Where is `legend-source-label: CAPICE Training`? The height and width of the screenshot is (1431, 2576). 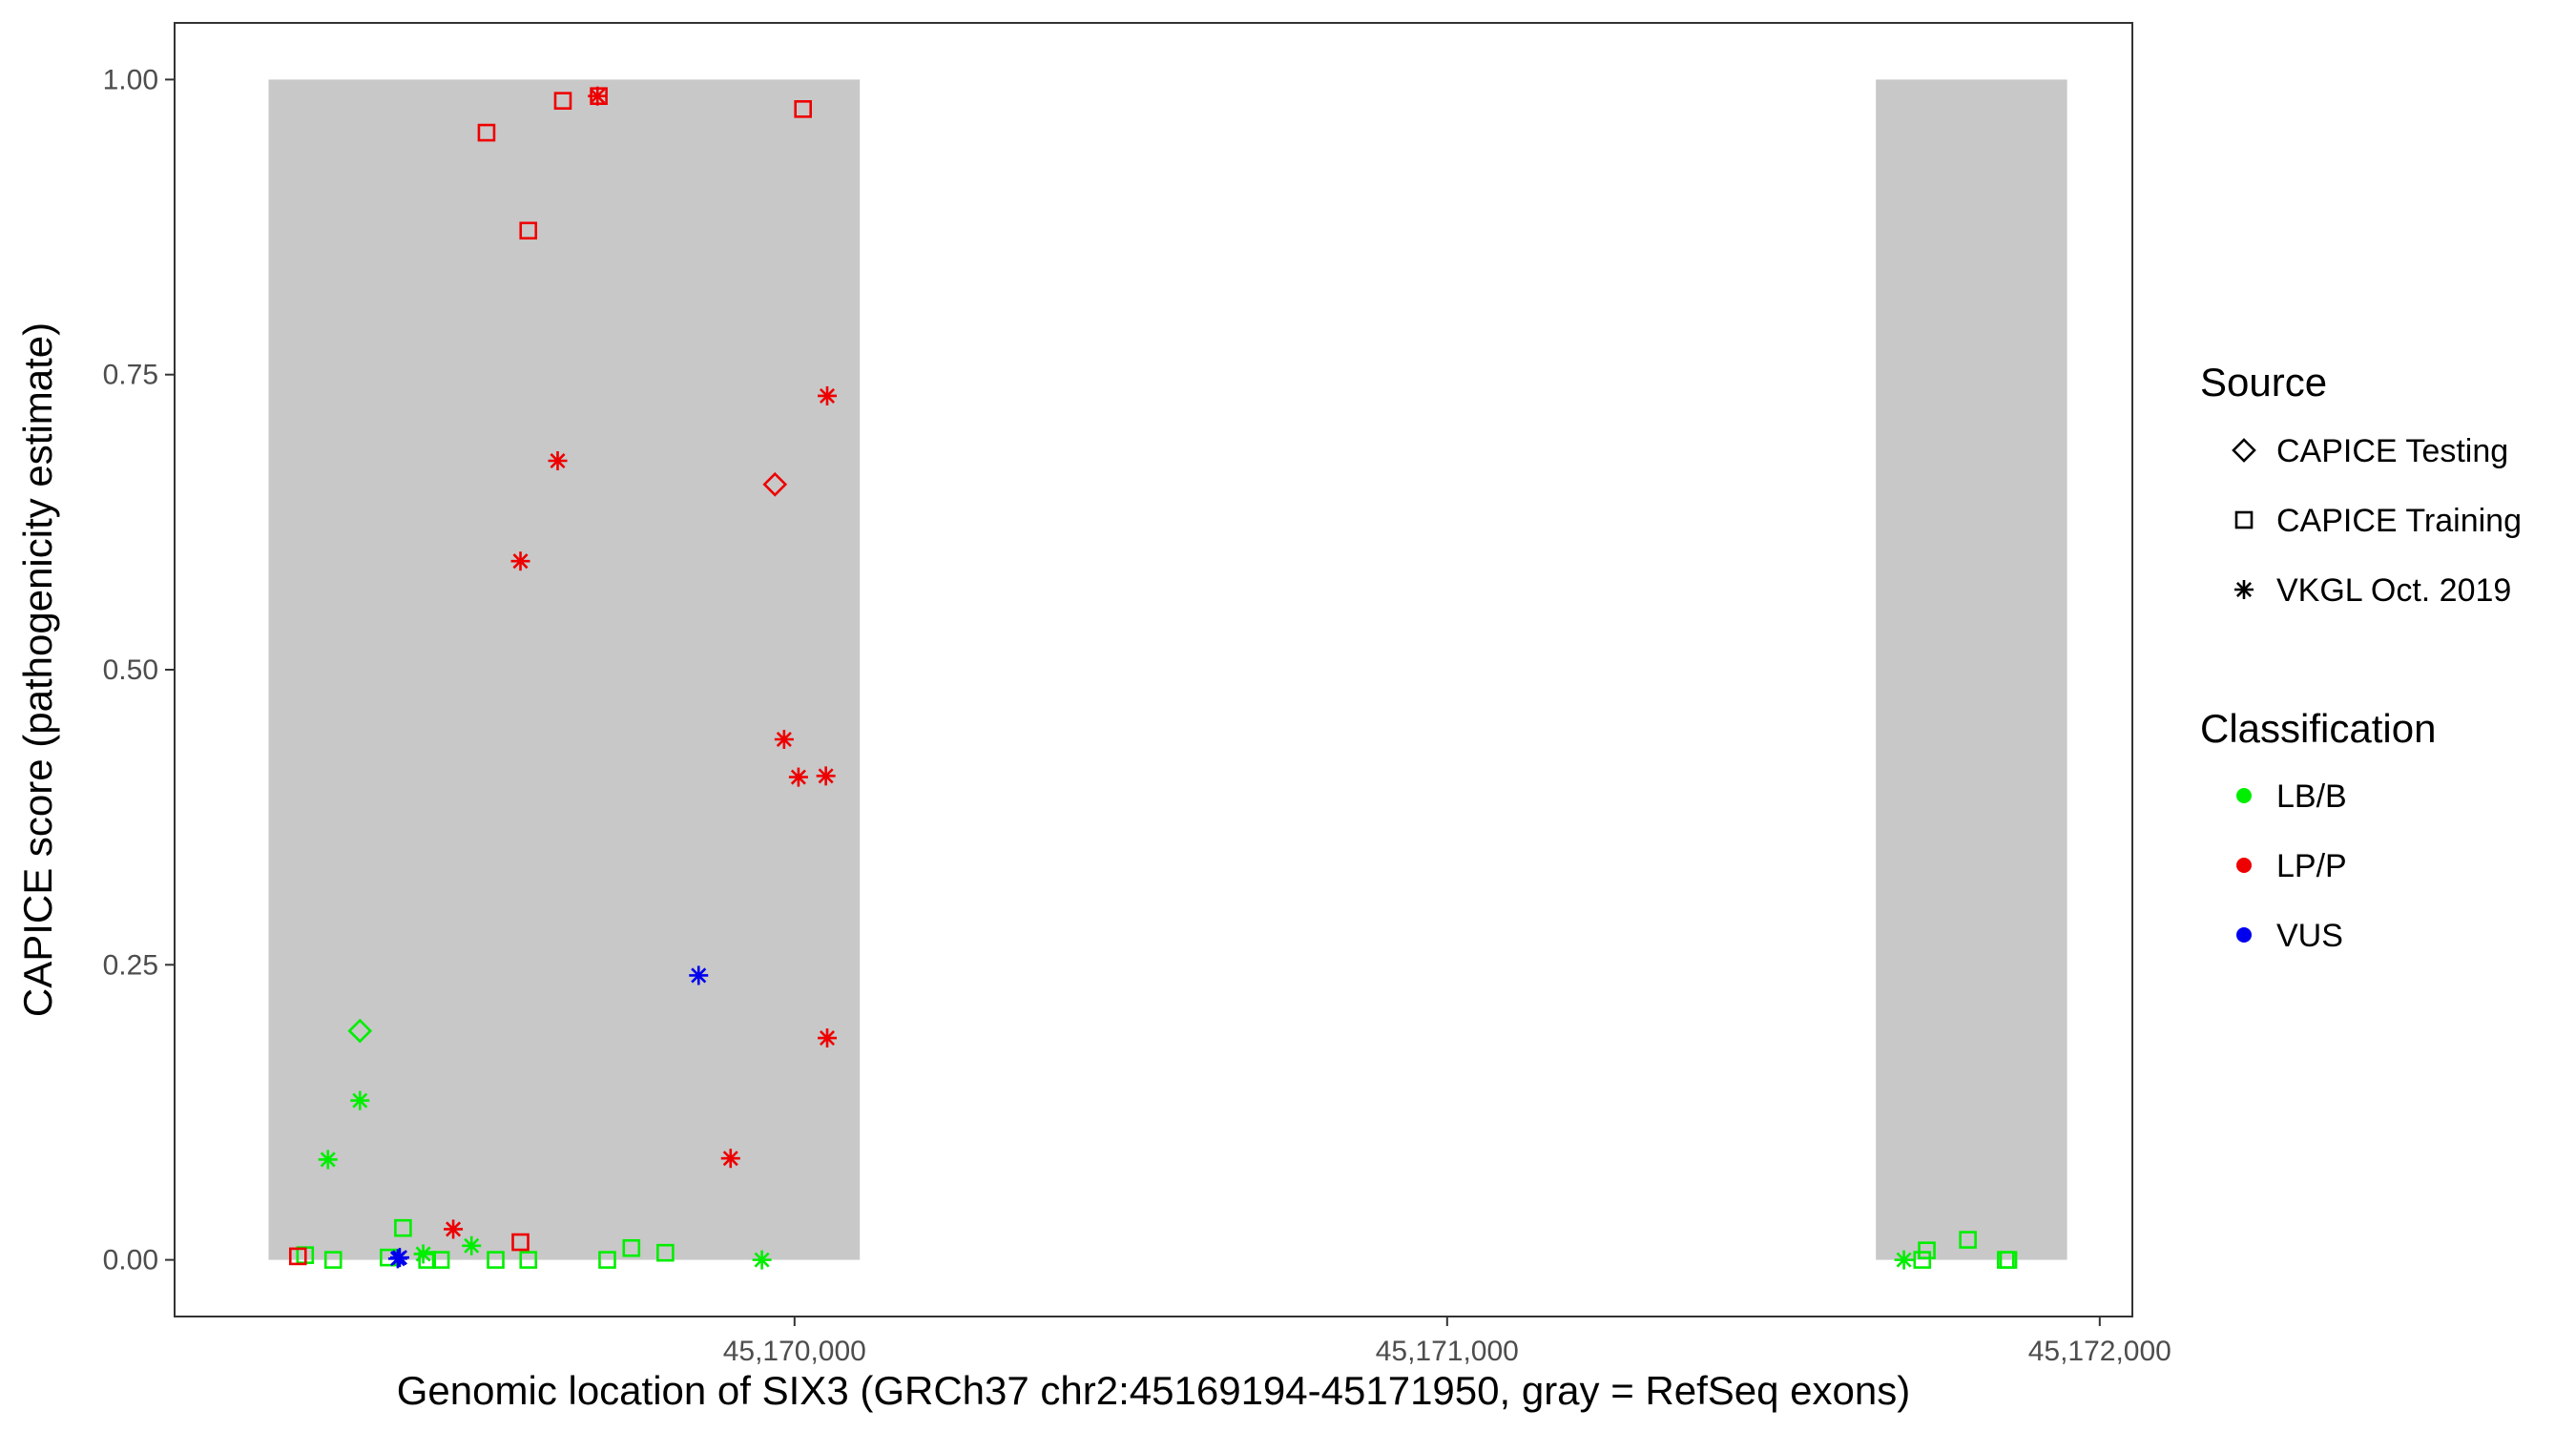 legend-source-label: CAPICE Training is located at coordinates (2399, 521).